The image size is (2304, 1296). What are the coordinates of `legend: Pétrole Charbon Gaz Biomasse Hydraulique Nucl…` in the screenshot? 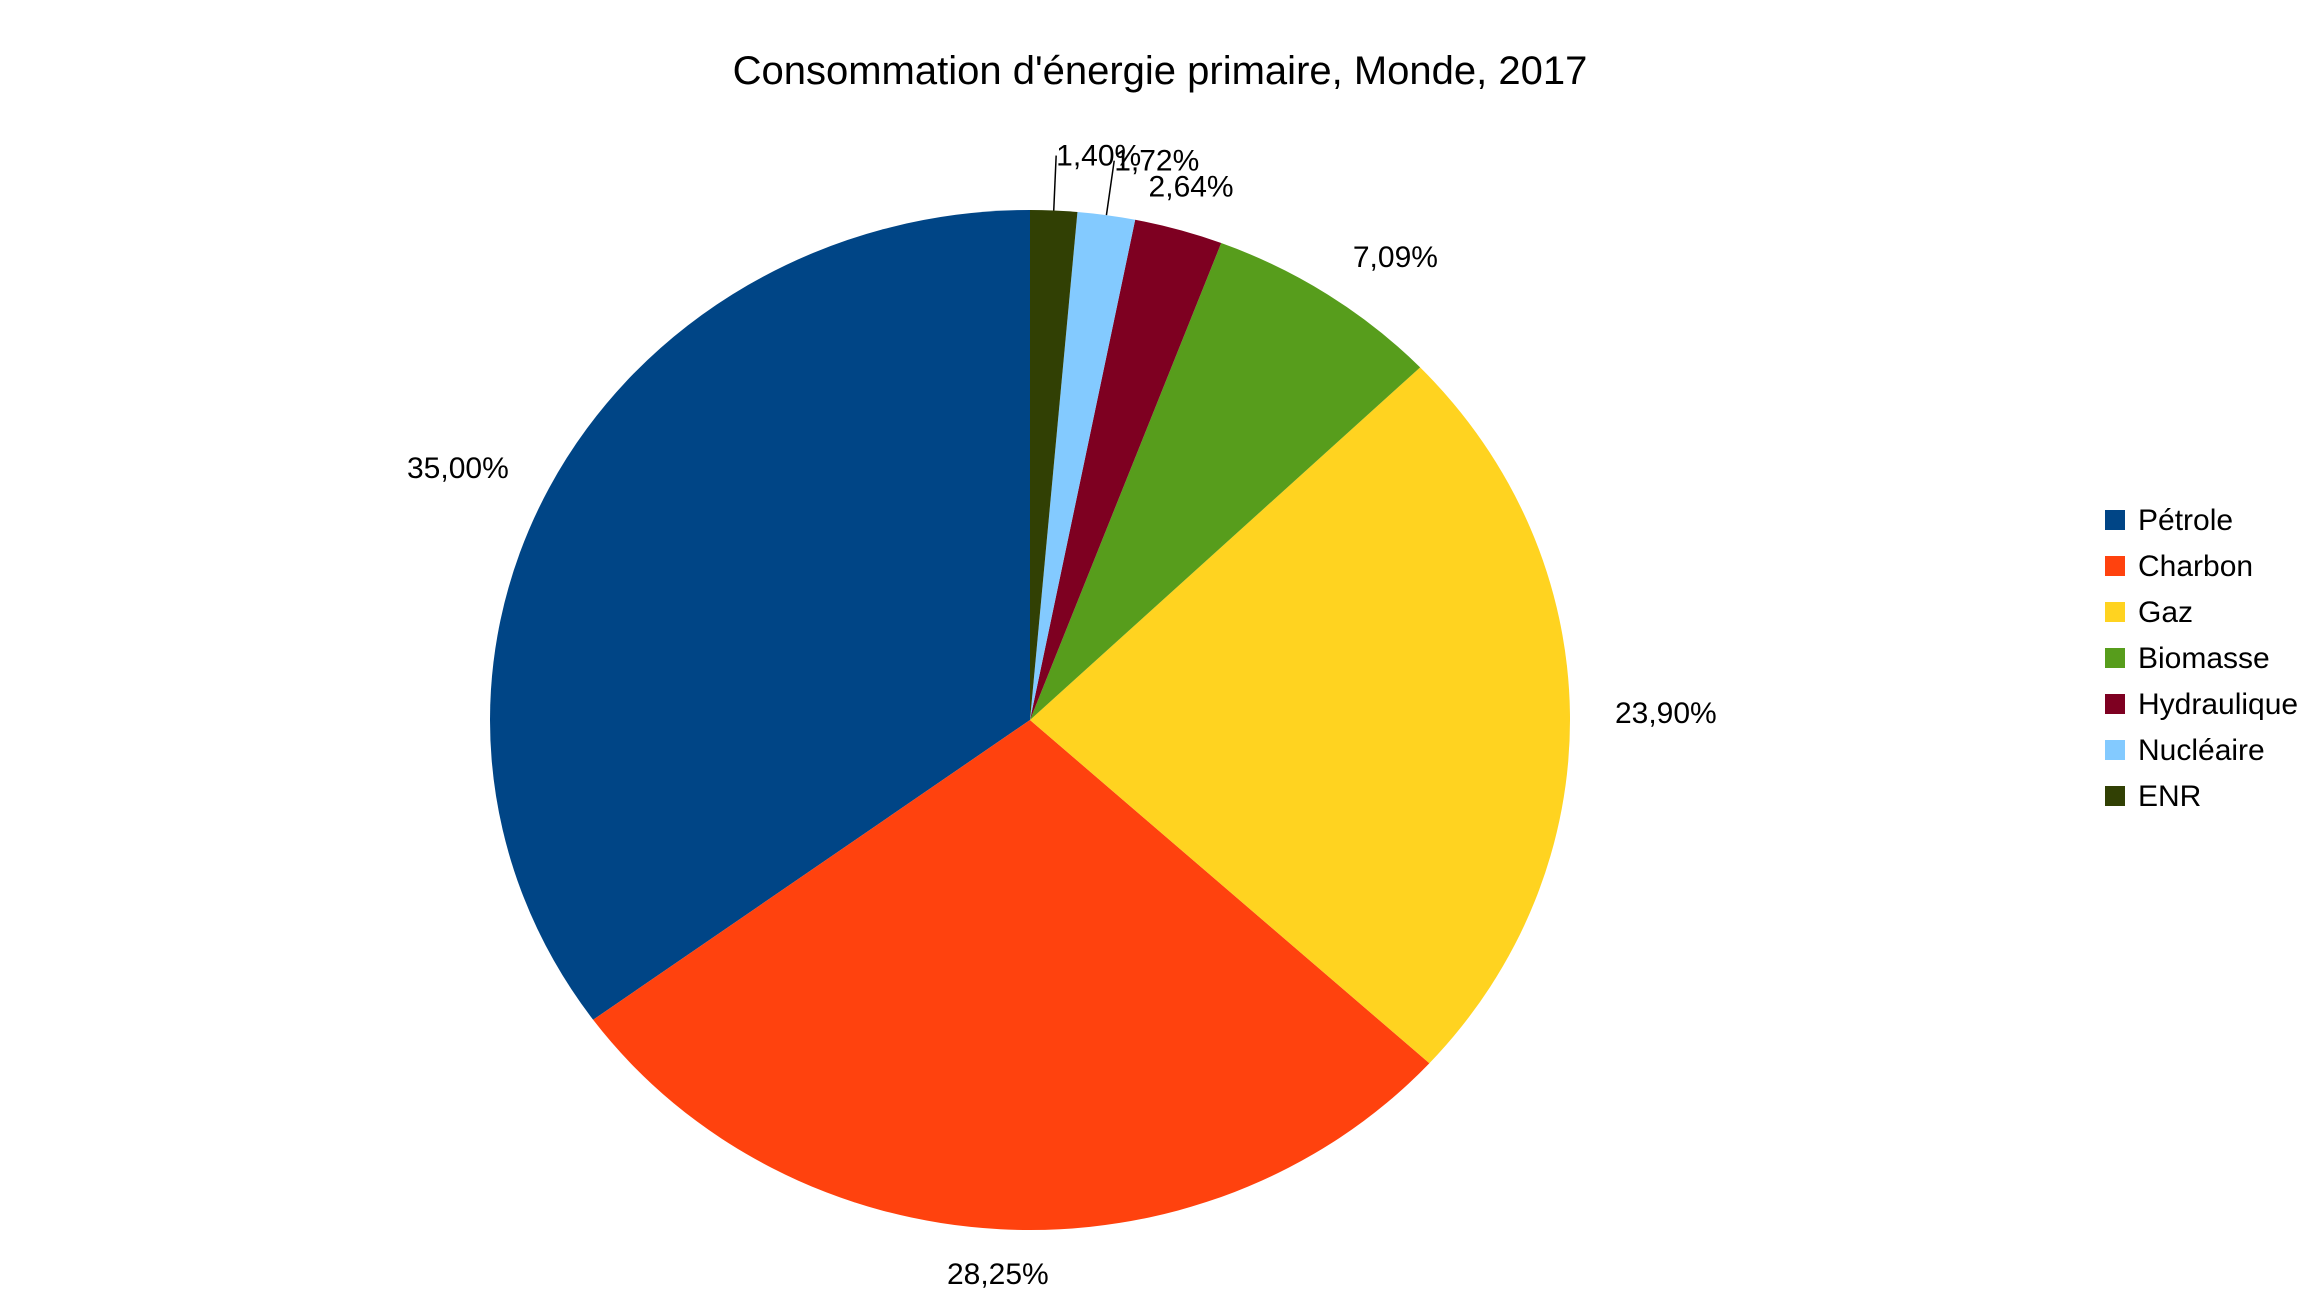 It's located at (2201, 658).